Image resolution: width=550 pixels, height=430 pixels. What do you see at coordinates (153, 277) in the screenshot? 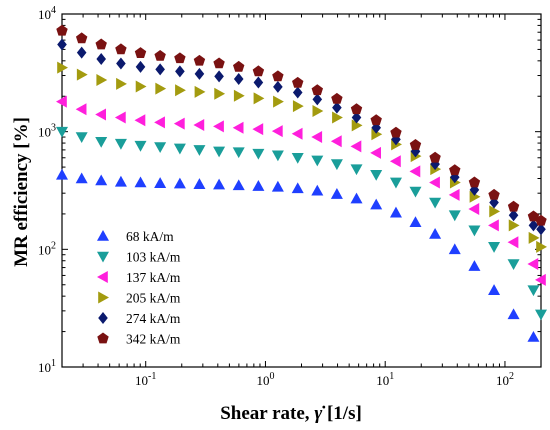
I see `legend-label: 137 kA/m` at bounding box center [153, 277].